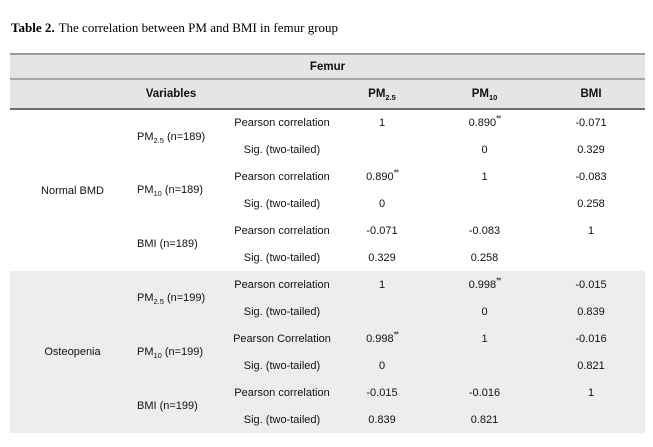 Image resolution: width=653 pixels, height=447 pixels. I want to click on value-cell: 0.890**, so click(382, 176).